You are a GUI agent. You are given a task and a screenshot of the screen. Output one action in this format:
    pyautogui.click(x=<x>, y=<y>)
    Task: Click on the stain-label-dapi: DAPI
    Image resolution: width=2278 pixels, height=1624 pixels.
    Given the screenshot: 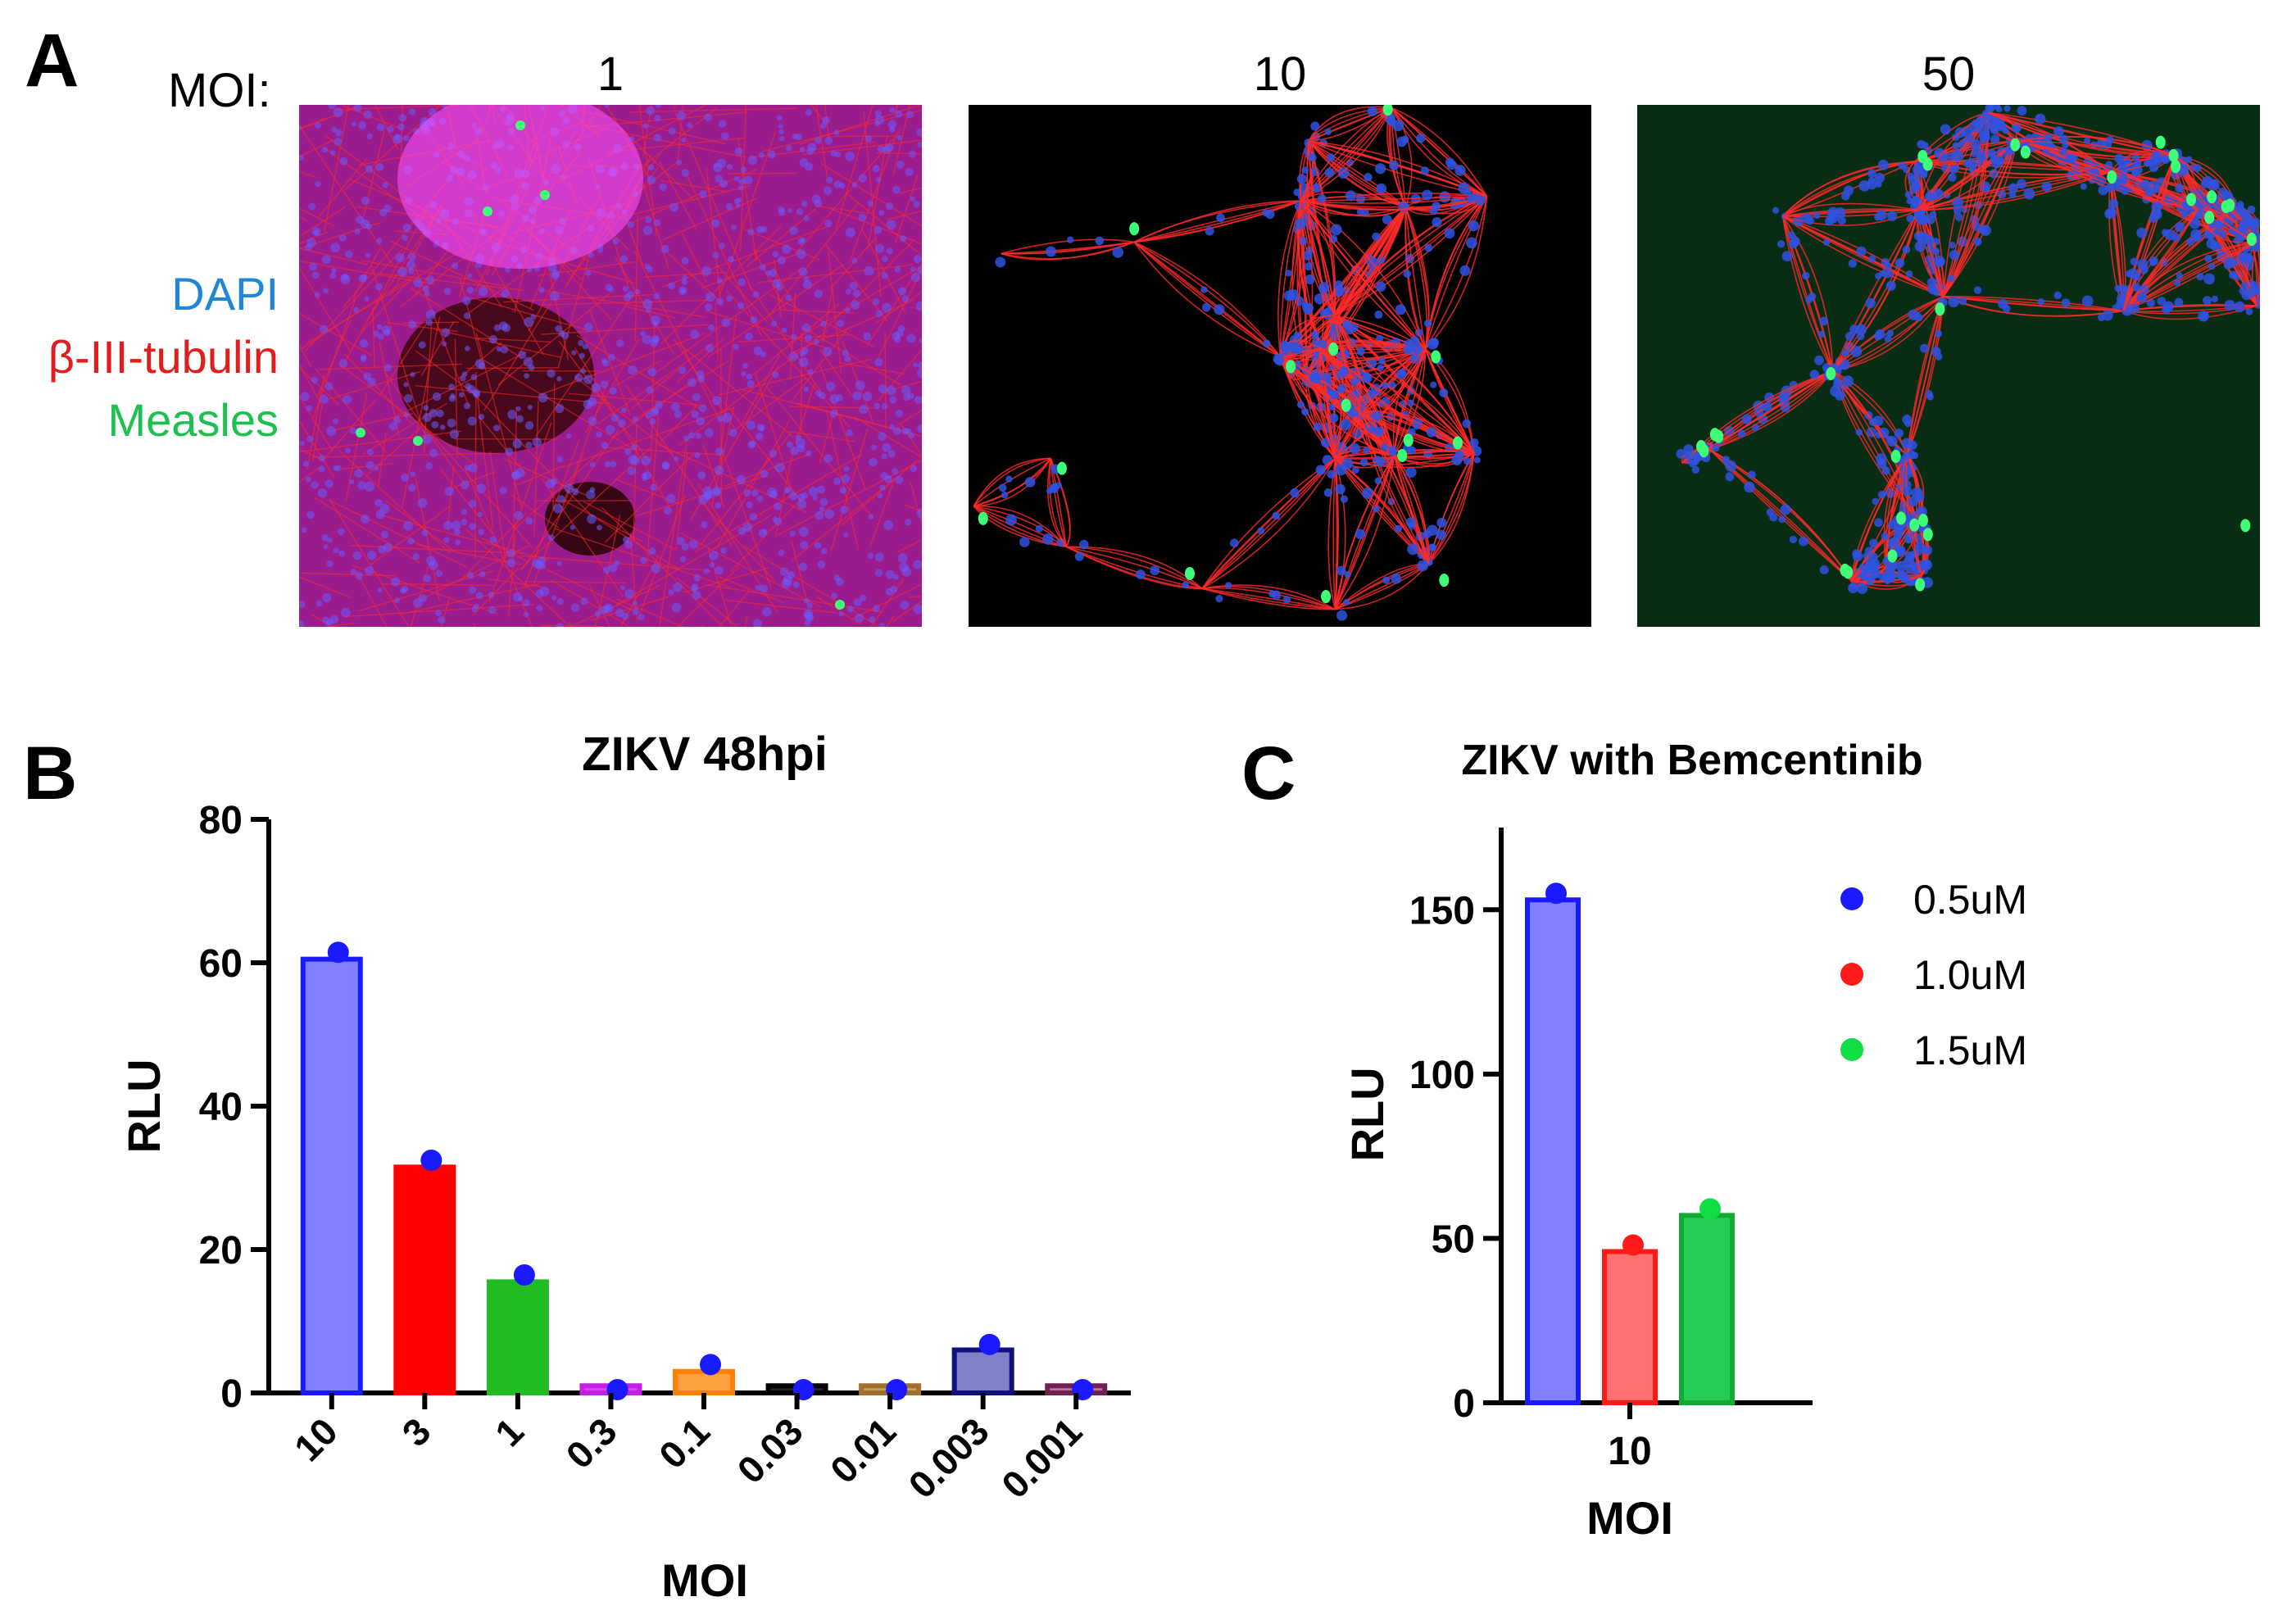 What is the action you would take?
    pyautogui.click(x=225, y=294)
    